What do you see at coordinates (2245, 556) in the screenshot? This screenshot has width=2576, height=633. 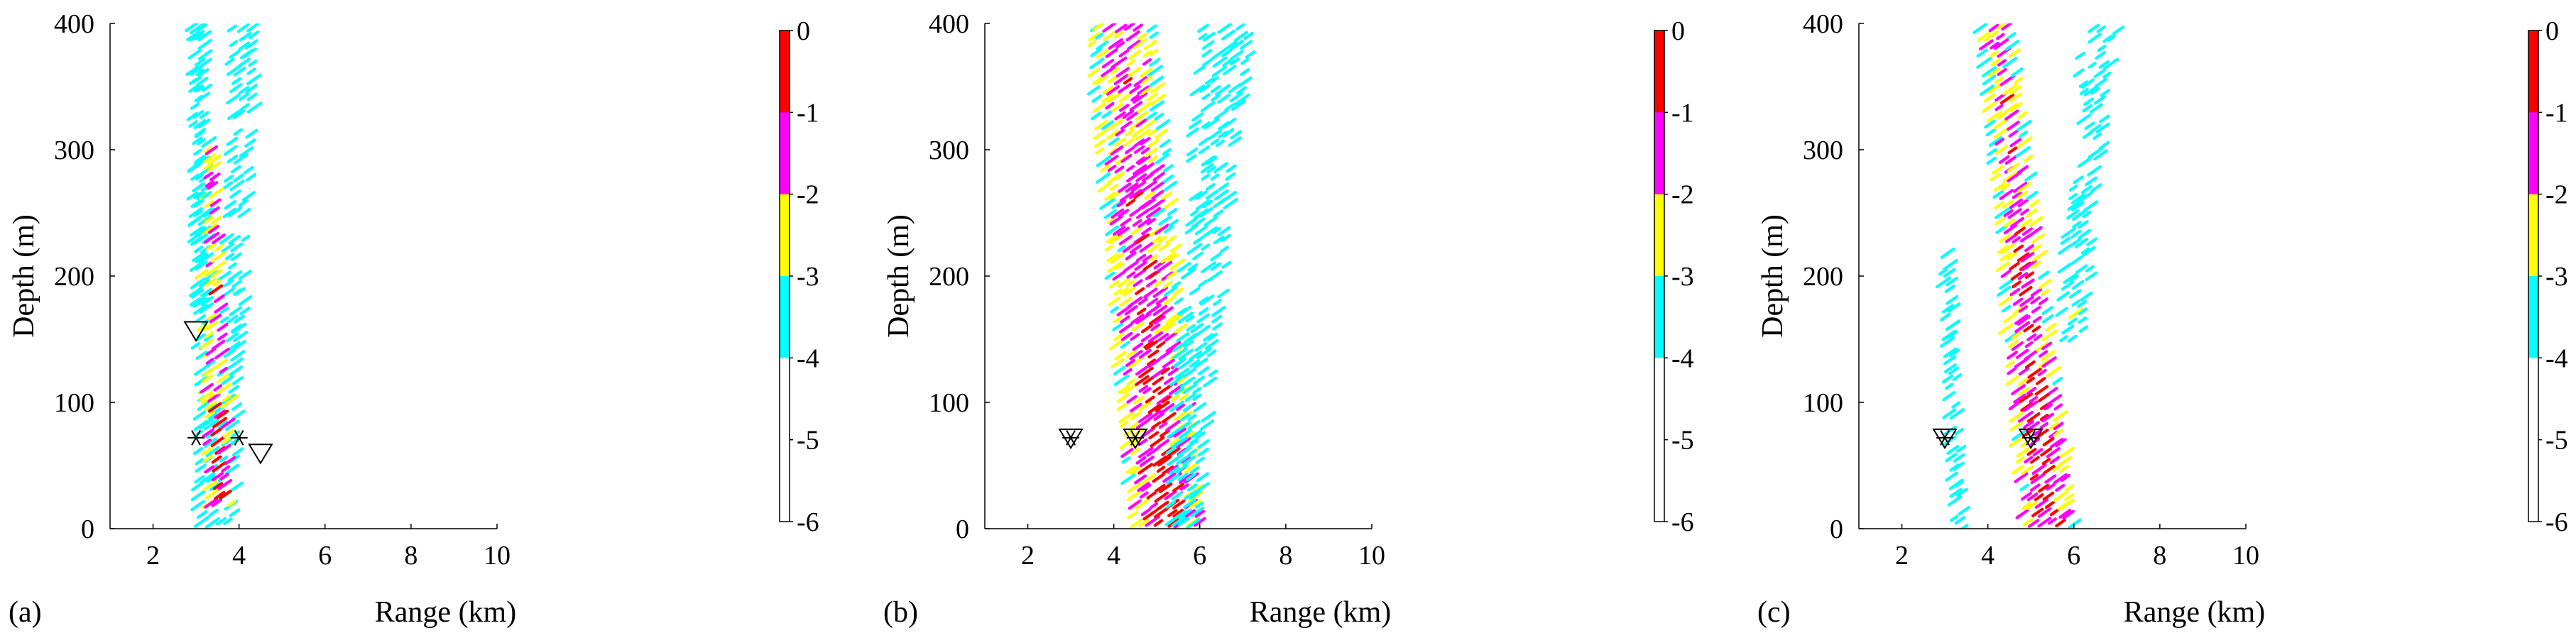 I see `x-tick-label: 10` at bounding box center [2245, 556].